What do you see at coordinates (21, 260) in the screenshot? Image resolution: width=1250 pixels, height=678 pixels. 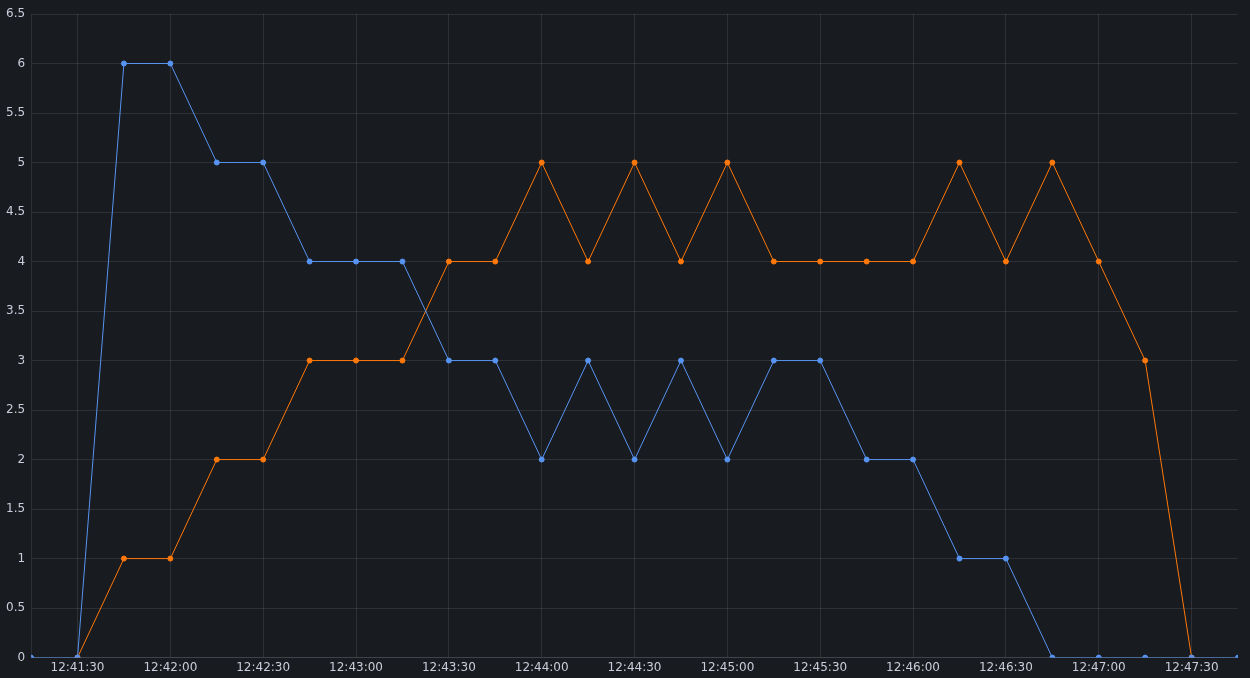 I see `y-tick-label: 4` at bounding box center [21, 260].